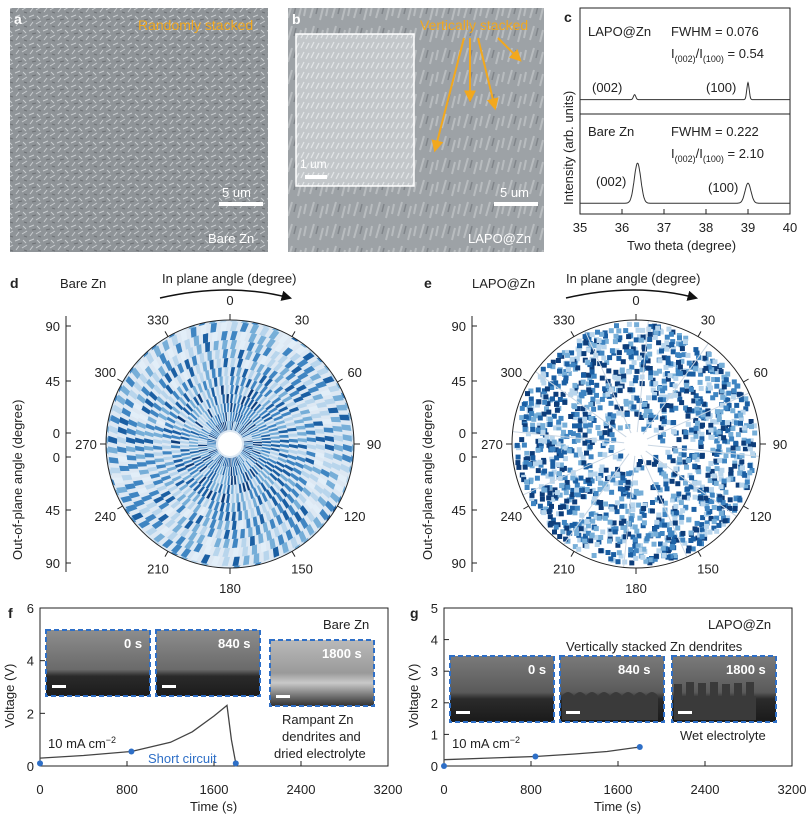 Image resolution: width=812 pixels, height=828 pixels. Describe the element at coordinates (416, 130) in the screenshot. I see `panel-b: b 1 um Vertically stacked 5 um LAPO@Zn` at that location.